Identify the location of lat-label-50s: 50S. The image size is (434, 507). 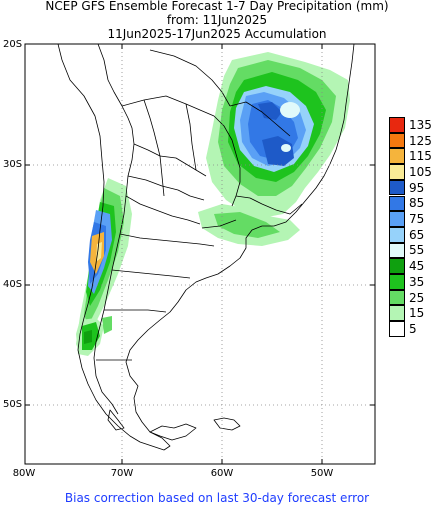
(13, 404).